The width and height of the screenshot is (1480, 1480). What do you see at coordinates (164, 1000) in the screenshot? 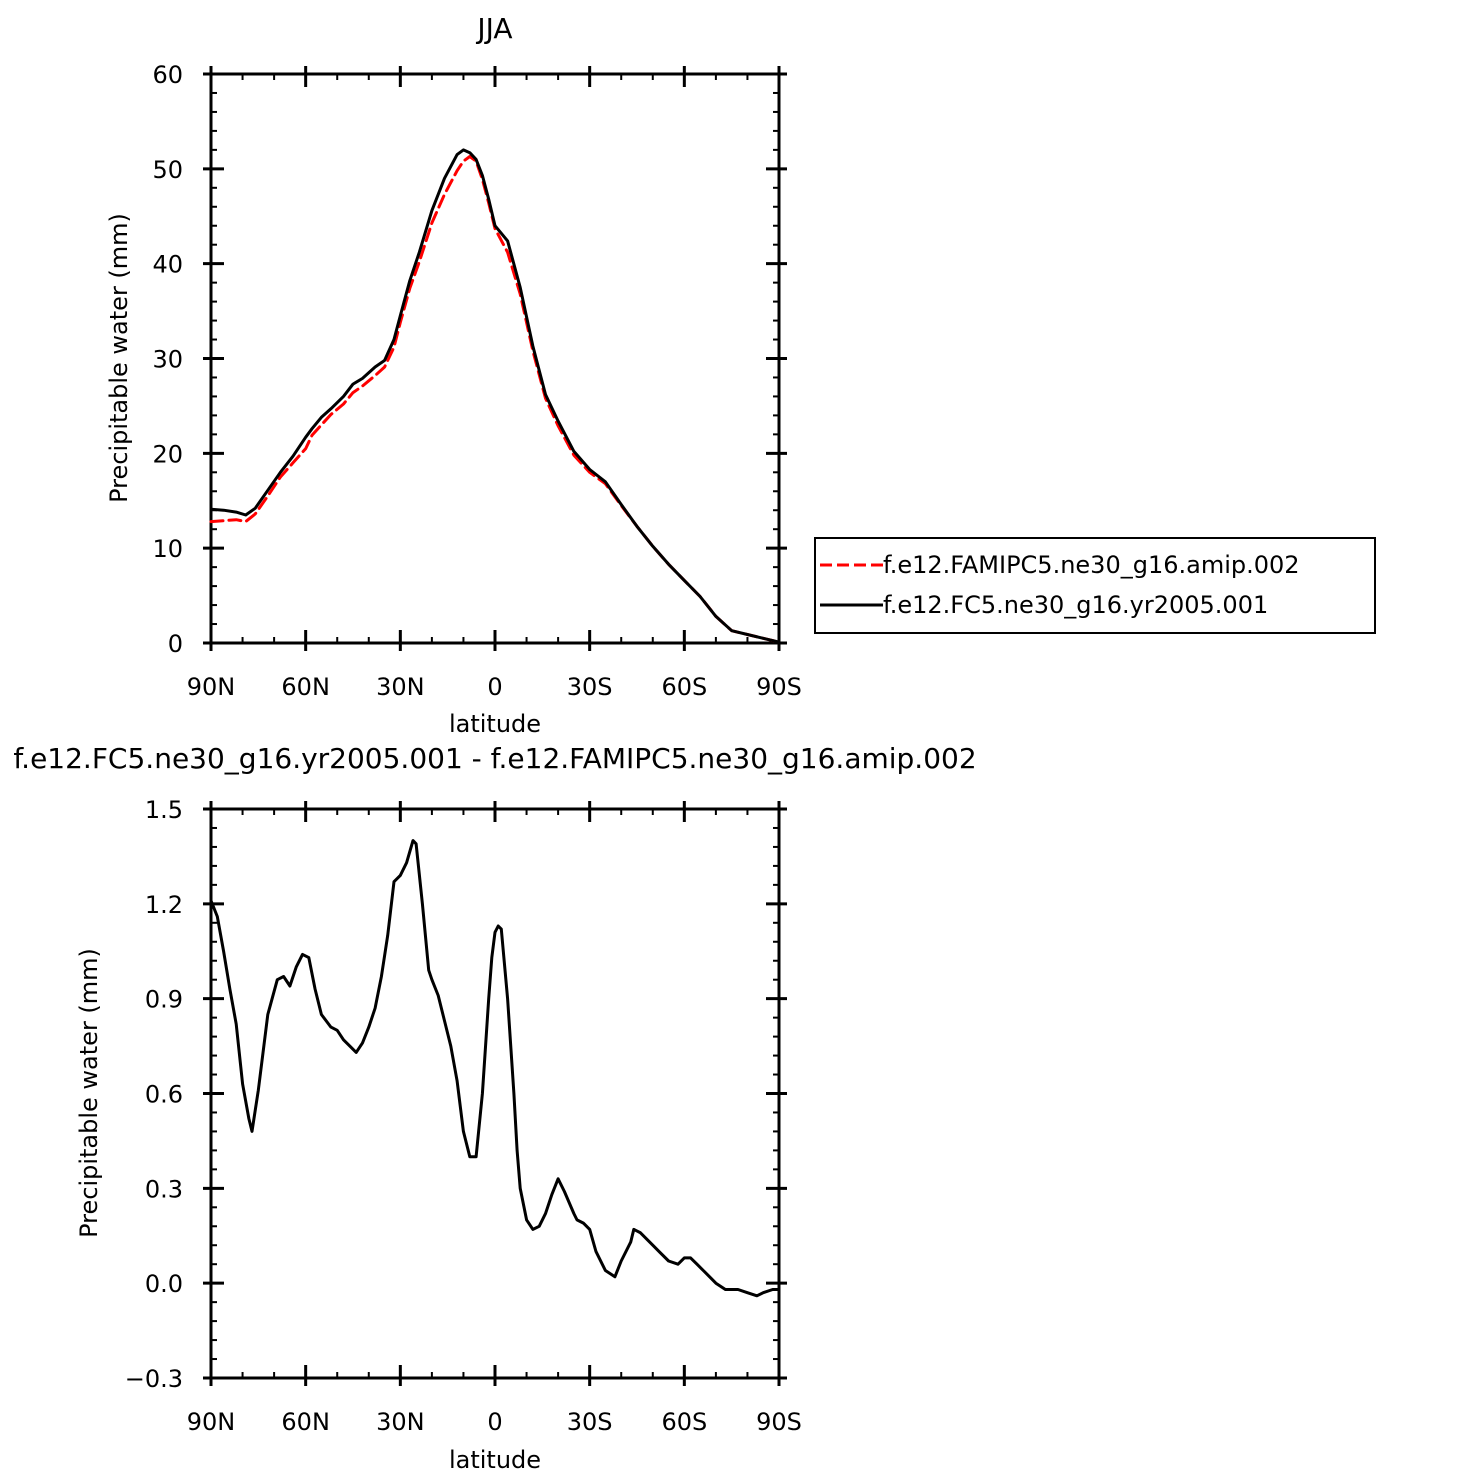
I see `y-tick-label: 0.9` at bounding box center [164, 1000].